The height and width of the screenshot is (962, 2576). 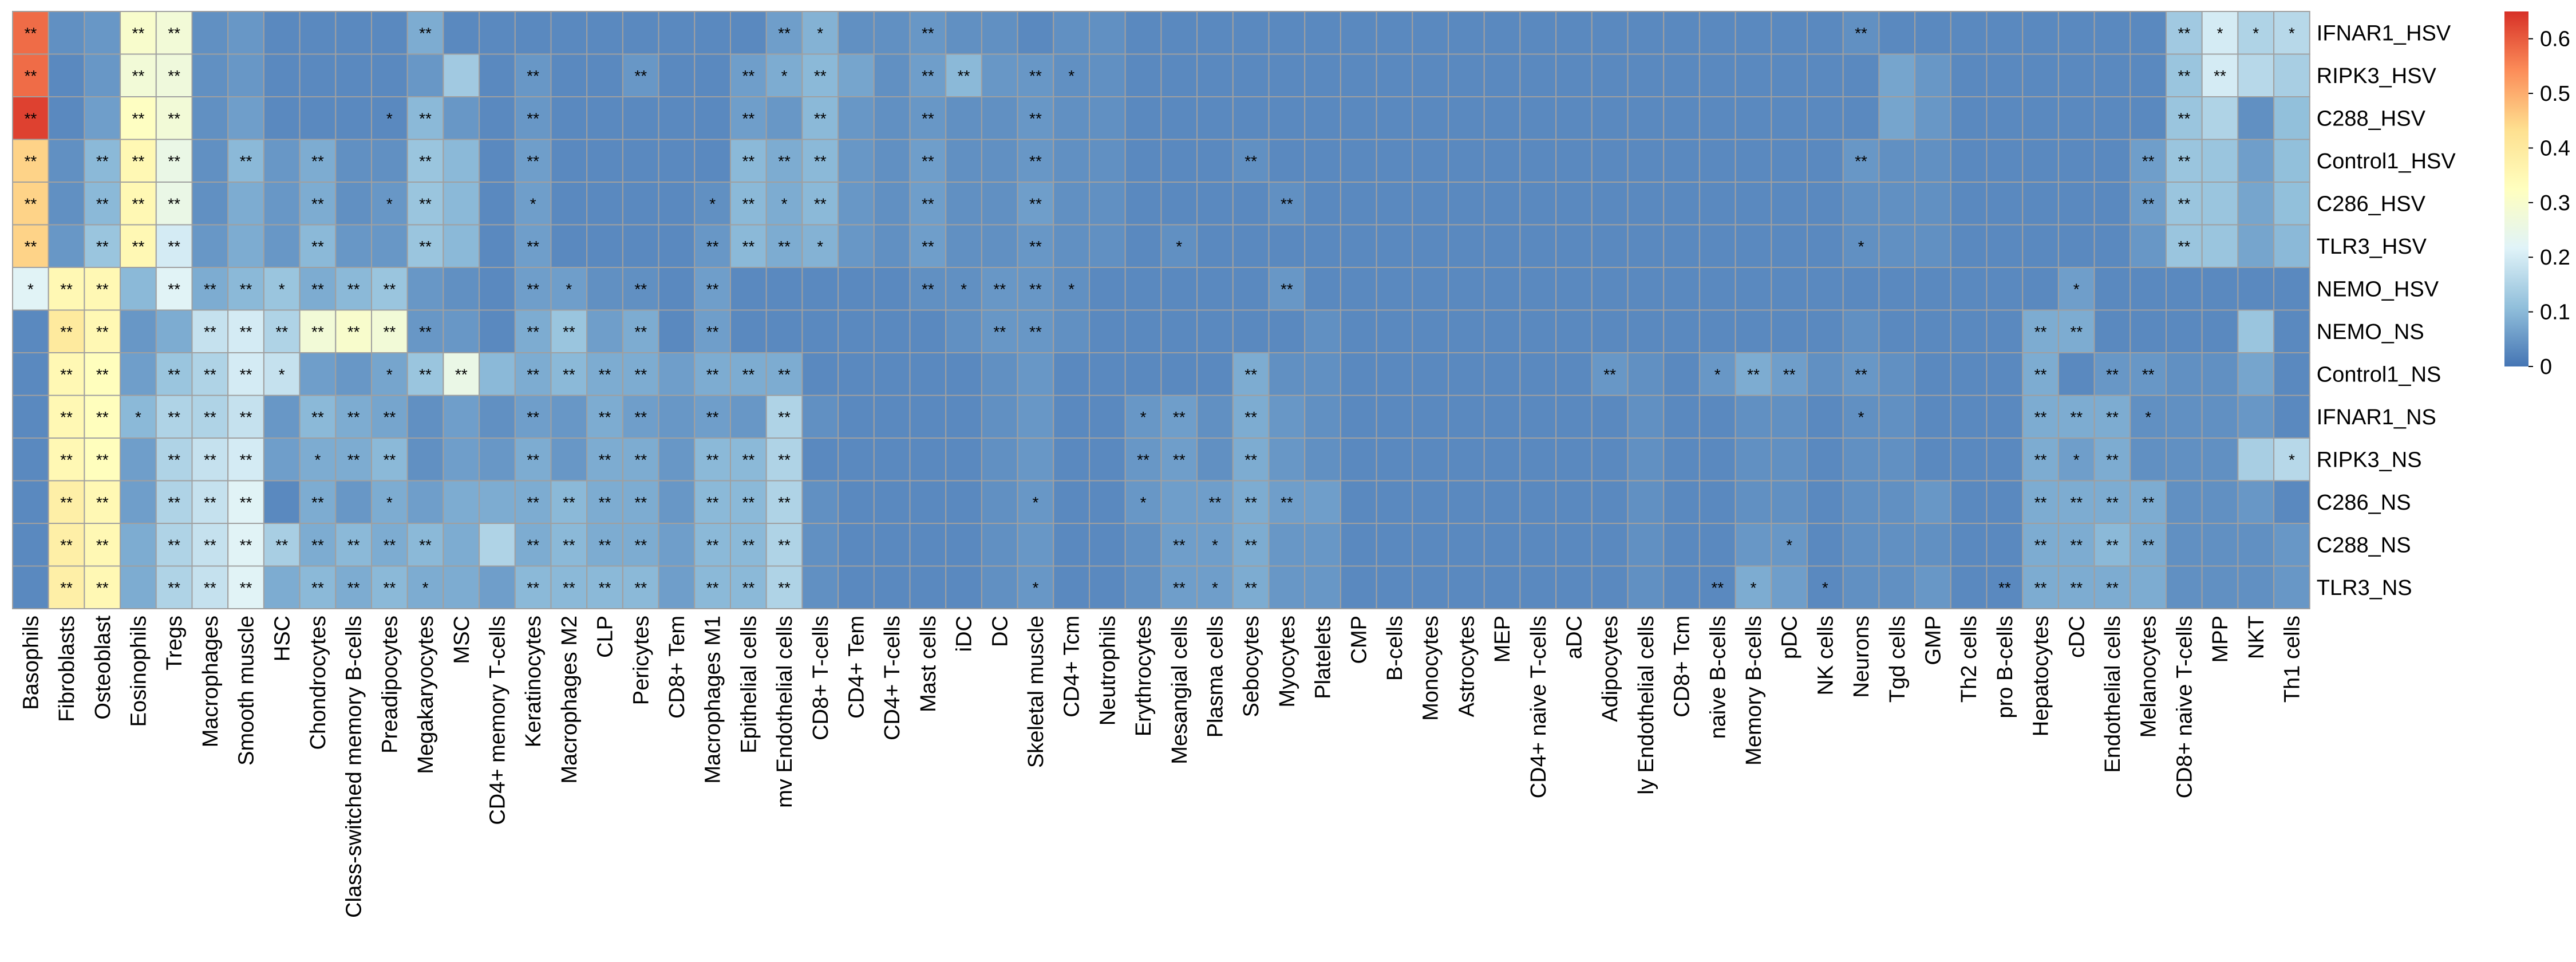 What do you see at coordinates (1646, 705) in the screenshot?
I see `column-label: ly Endothelial cells` at bounding box center [1646, 705].